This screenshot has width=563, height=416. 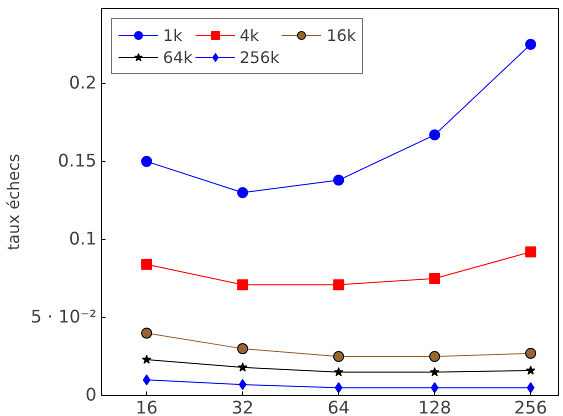 I want to click on legend-label: 16k, so click(x=341, y=35).